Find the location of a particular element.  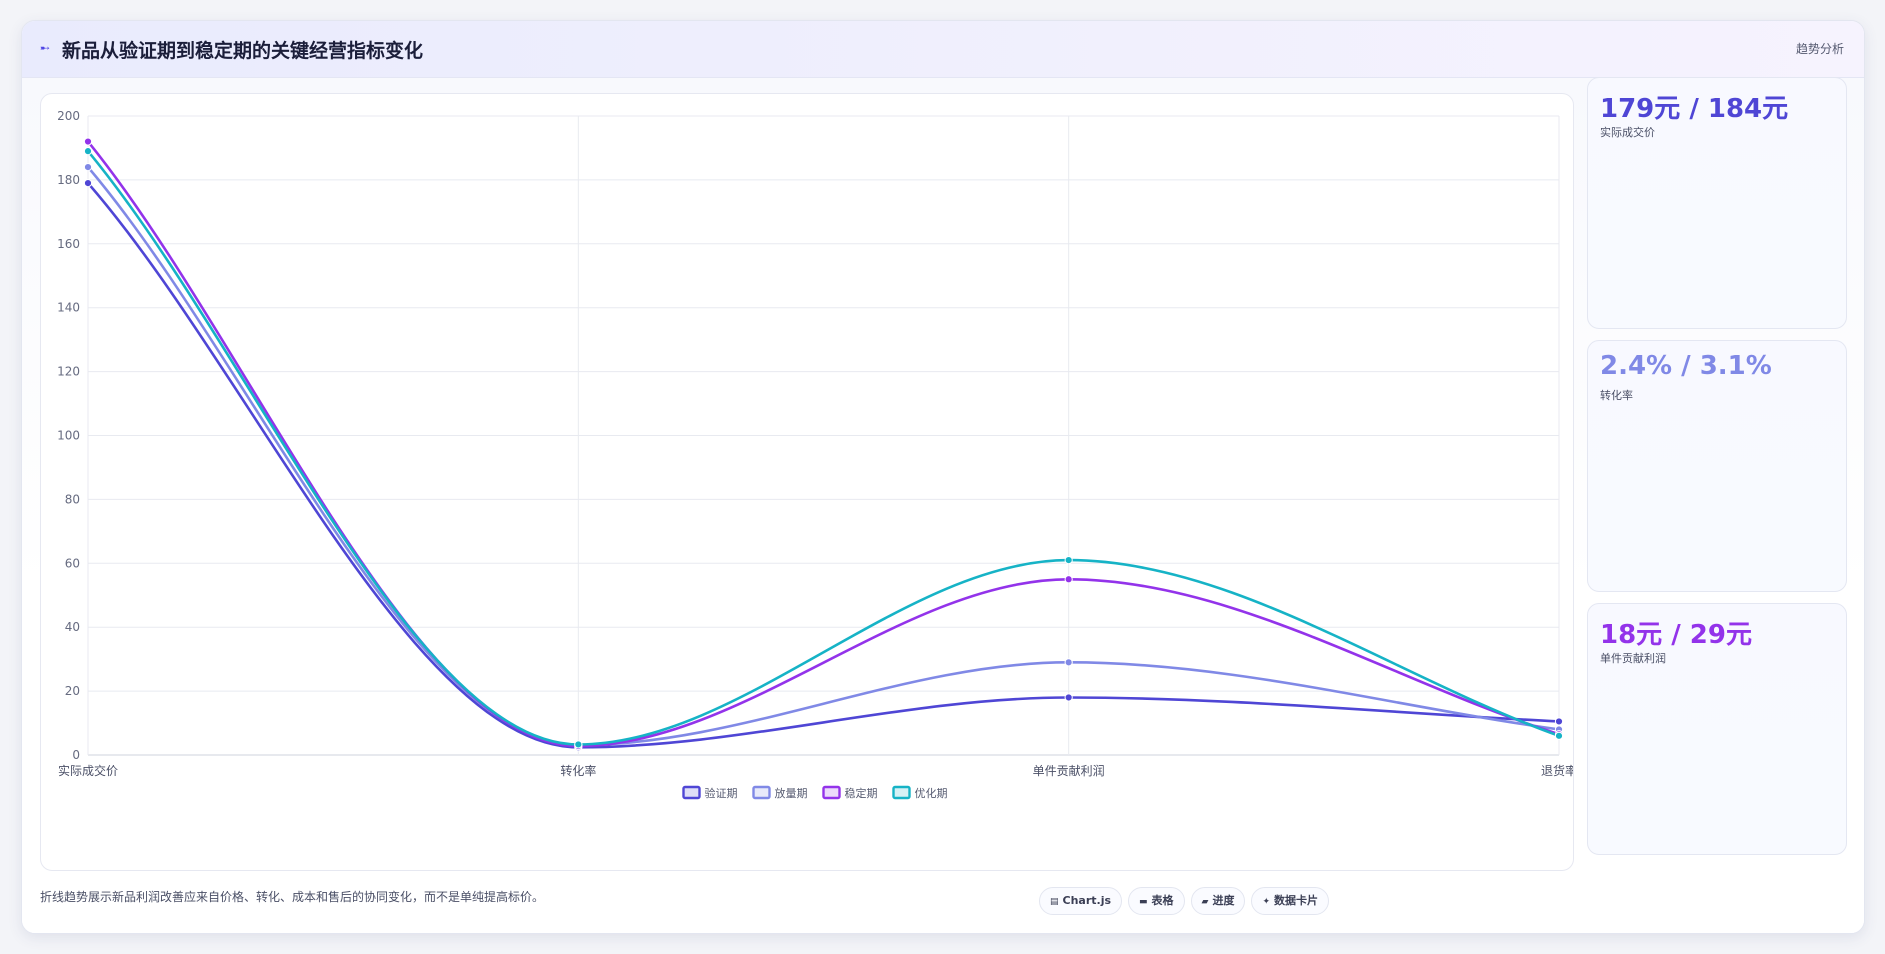

legend-label: 放量期 is located at coordinates (791, 793).